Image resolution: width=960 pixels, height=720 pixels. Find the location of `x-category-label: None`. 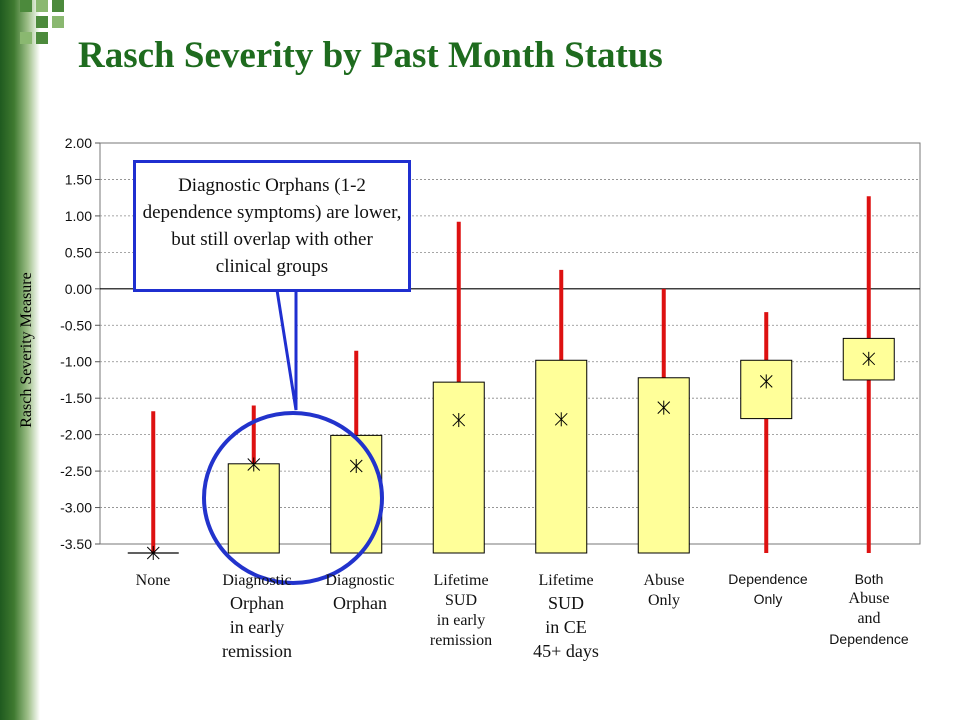

x-category-label: None is located at coordinates (153, 581).